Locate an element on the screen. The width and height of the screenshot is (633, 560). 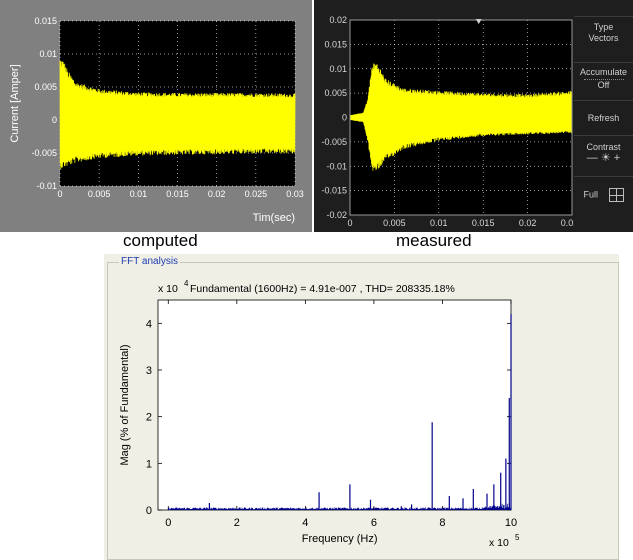
accumulate-button: Accumulate Off is located at coordinates (603, 79).